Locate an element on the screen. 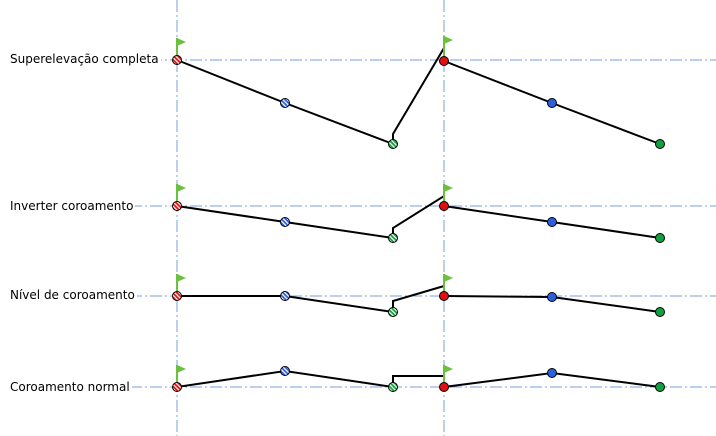 This screenshot has width=716, height=436. row-label-reverse-crown: Inverter coroamento is located at coordinates (73, 206).